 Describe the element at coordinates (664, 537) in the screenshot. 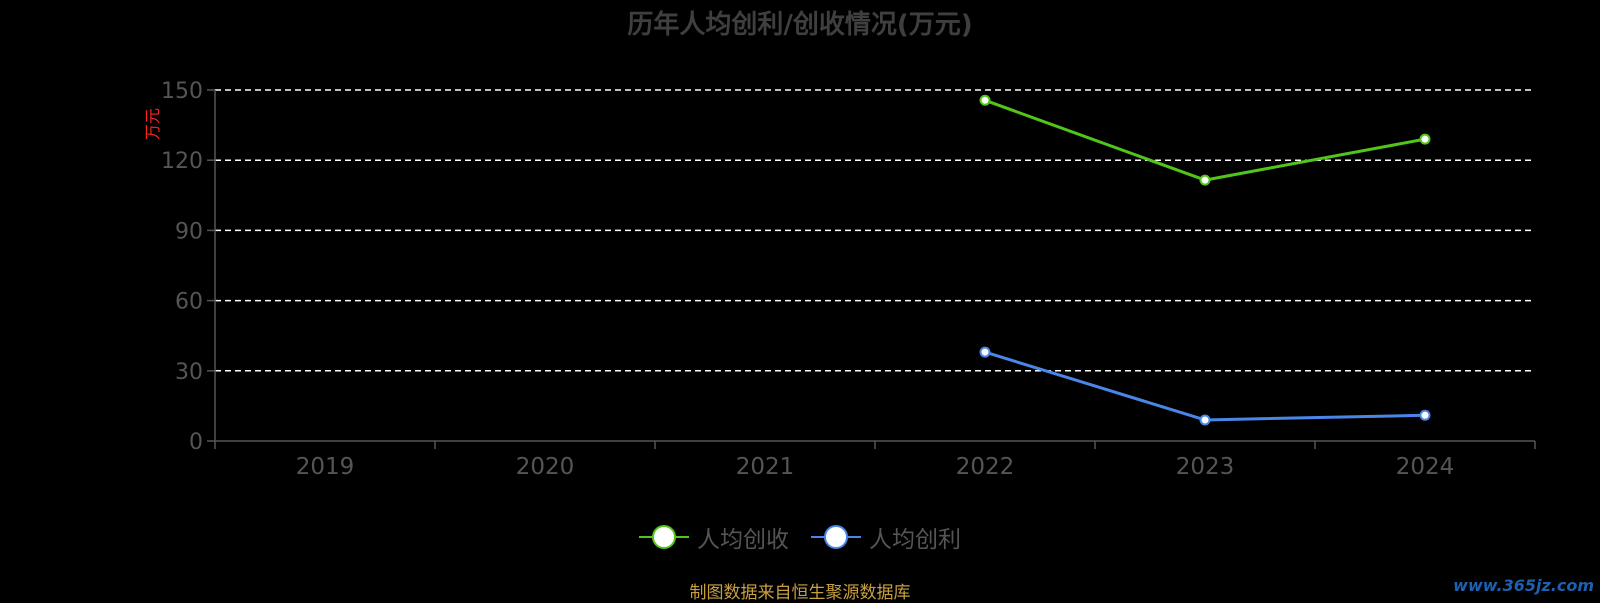

I see `legend-swatch-revenue-icon` at that location.